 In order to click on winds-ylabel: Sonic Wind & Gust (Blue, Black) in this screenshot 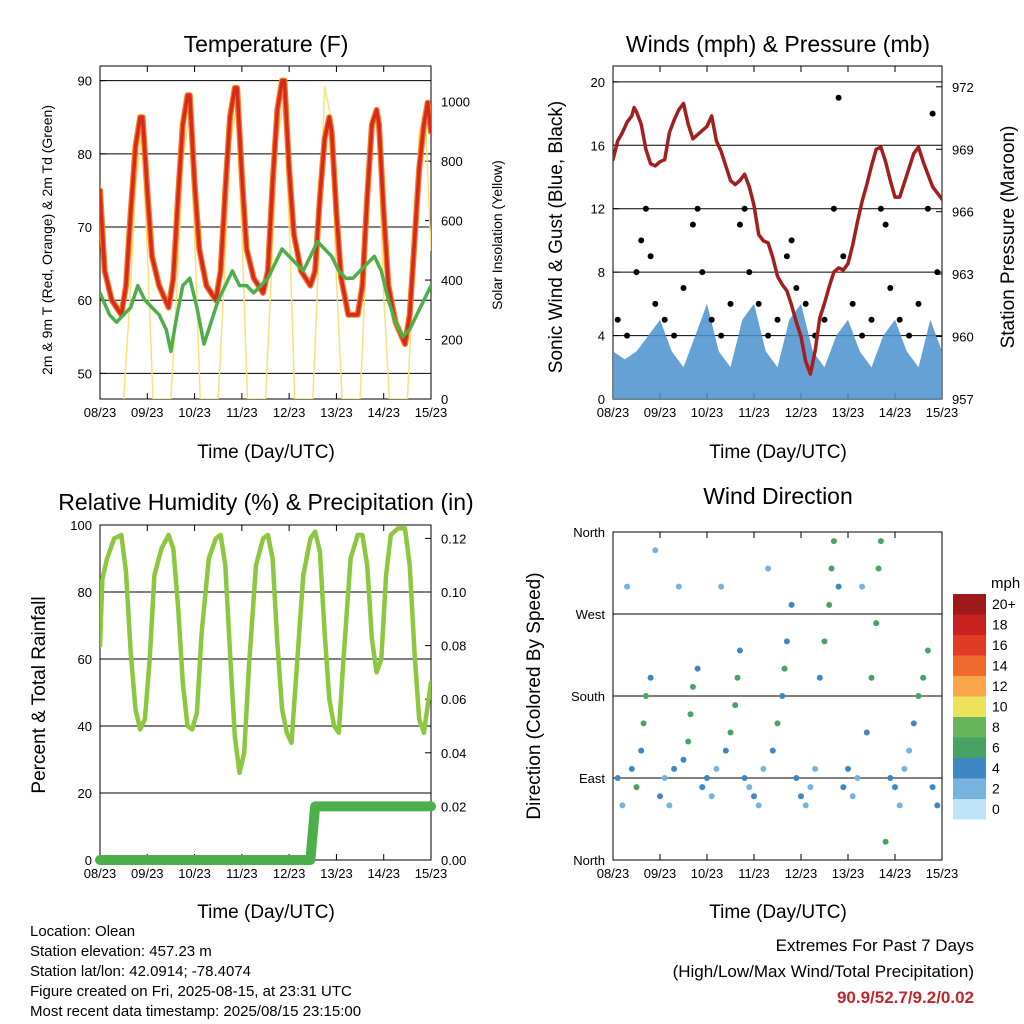, I will do `click(556, 237)`.